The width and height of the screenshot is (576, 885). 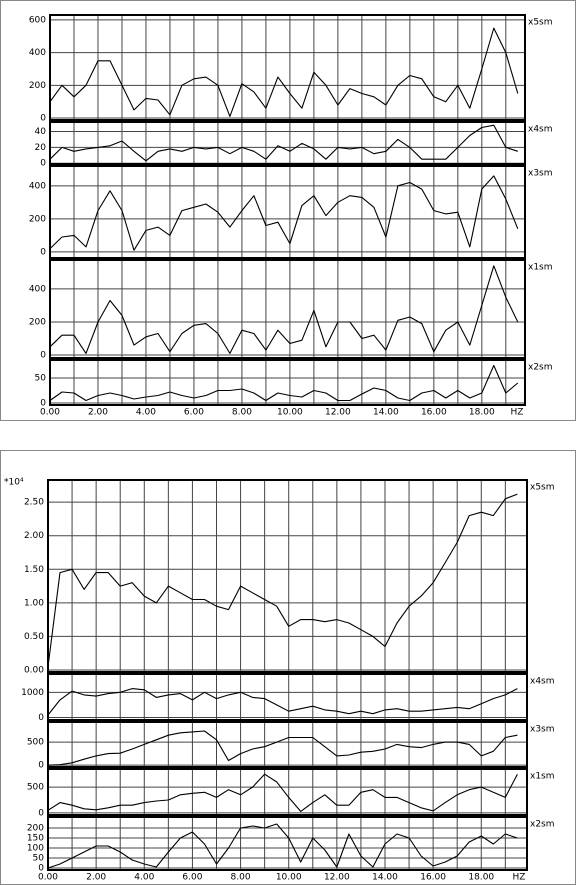 What do you see at coordinates (34, 603) in the screenshot?
I see `y-tick-label: 1.00` at bounding box center [34, 603].